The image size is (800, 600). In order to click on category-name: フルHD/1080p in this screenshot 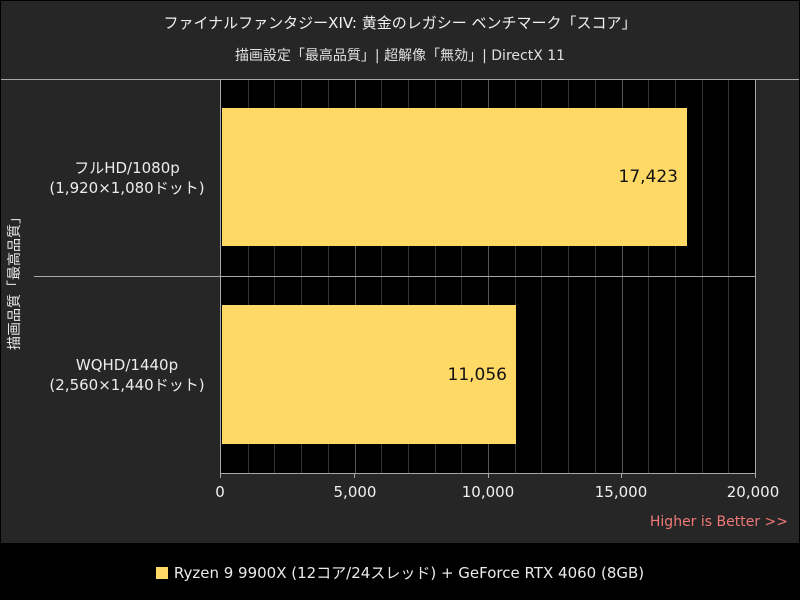, I will do `click(127, 168)`.